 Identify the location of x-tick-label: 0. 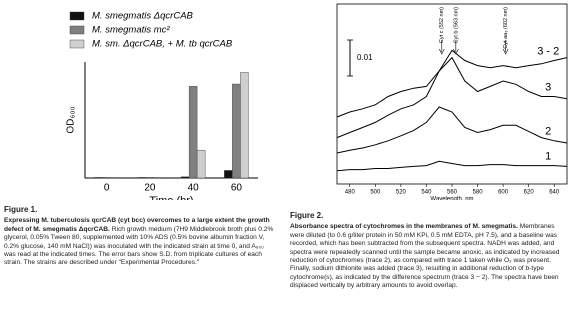
(107, 188).